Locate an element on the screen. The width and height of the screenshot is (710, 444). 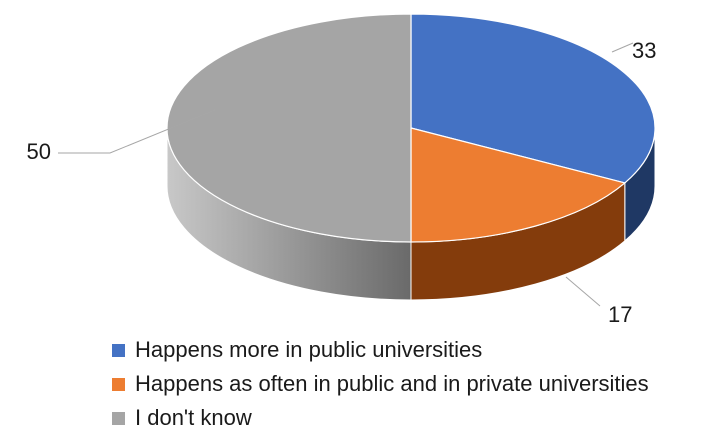
legend-label-unknown: I don't know is located at coordinates (193, 417).